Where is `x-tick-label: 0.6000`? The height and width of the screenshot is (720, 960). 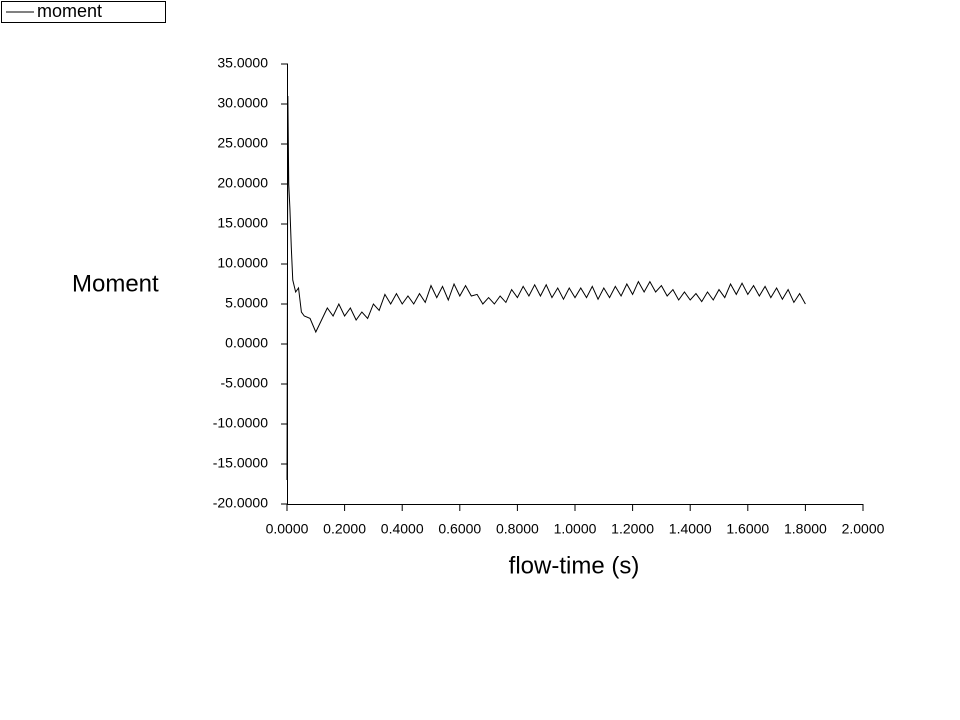 x-tick-label: 0.6000 is located at coordinates (459, 529).